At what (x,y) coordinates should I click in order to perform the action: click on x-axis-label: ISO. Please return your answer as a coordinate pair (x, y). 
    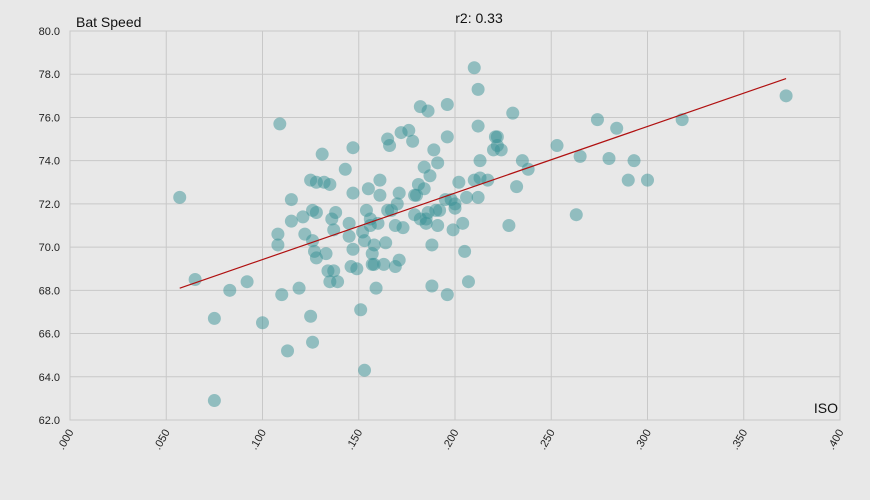
    Looking at the image, I should click on (826, 408).